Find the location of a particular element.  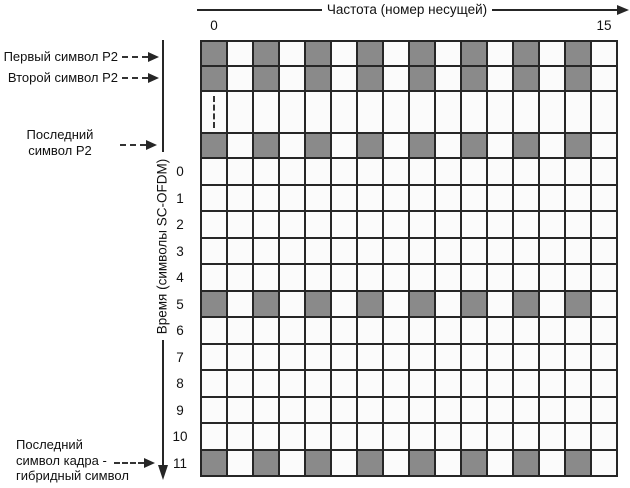

grid-cell-p2-last-symbol-c6 is located at coordinates (370, 145).